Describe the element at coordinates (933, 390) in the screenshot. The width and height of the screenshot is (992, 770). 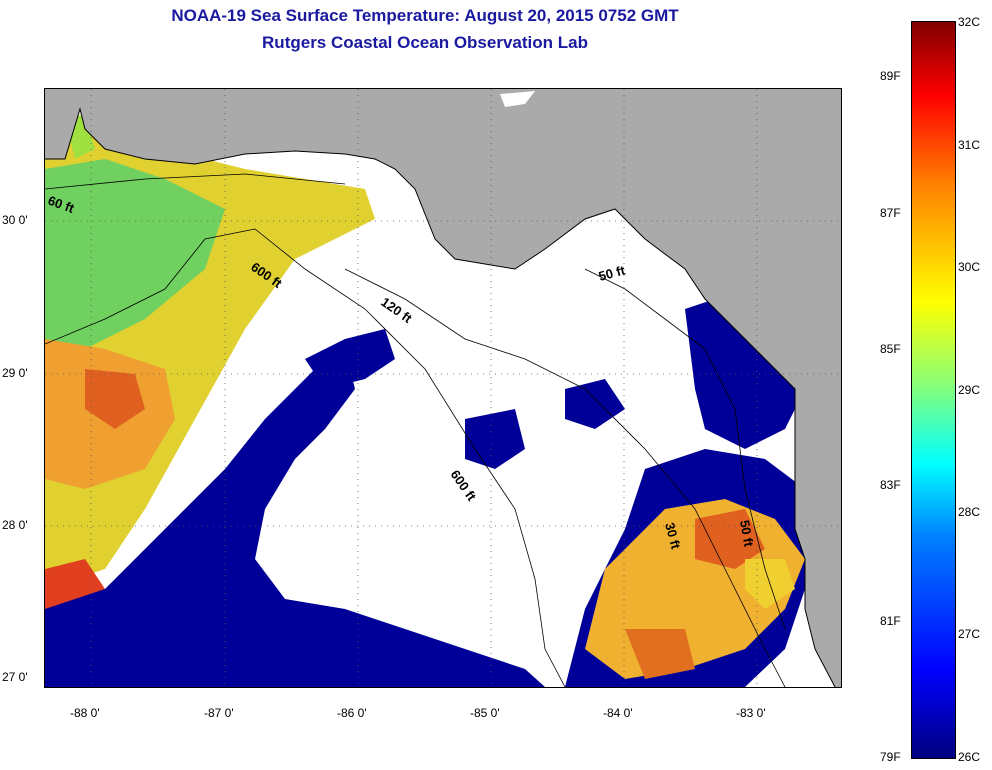
I see `temperature-colorbar` at that location.